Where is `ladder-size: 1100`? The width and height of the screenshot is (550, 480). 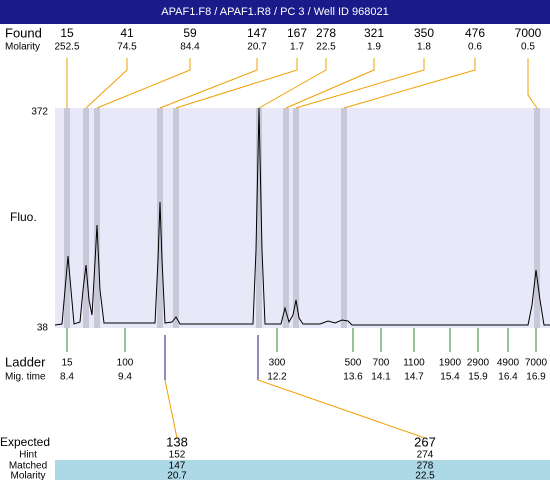
ladder-size: 1100 is located at coordinates (414, 363).